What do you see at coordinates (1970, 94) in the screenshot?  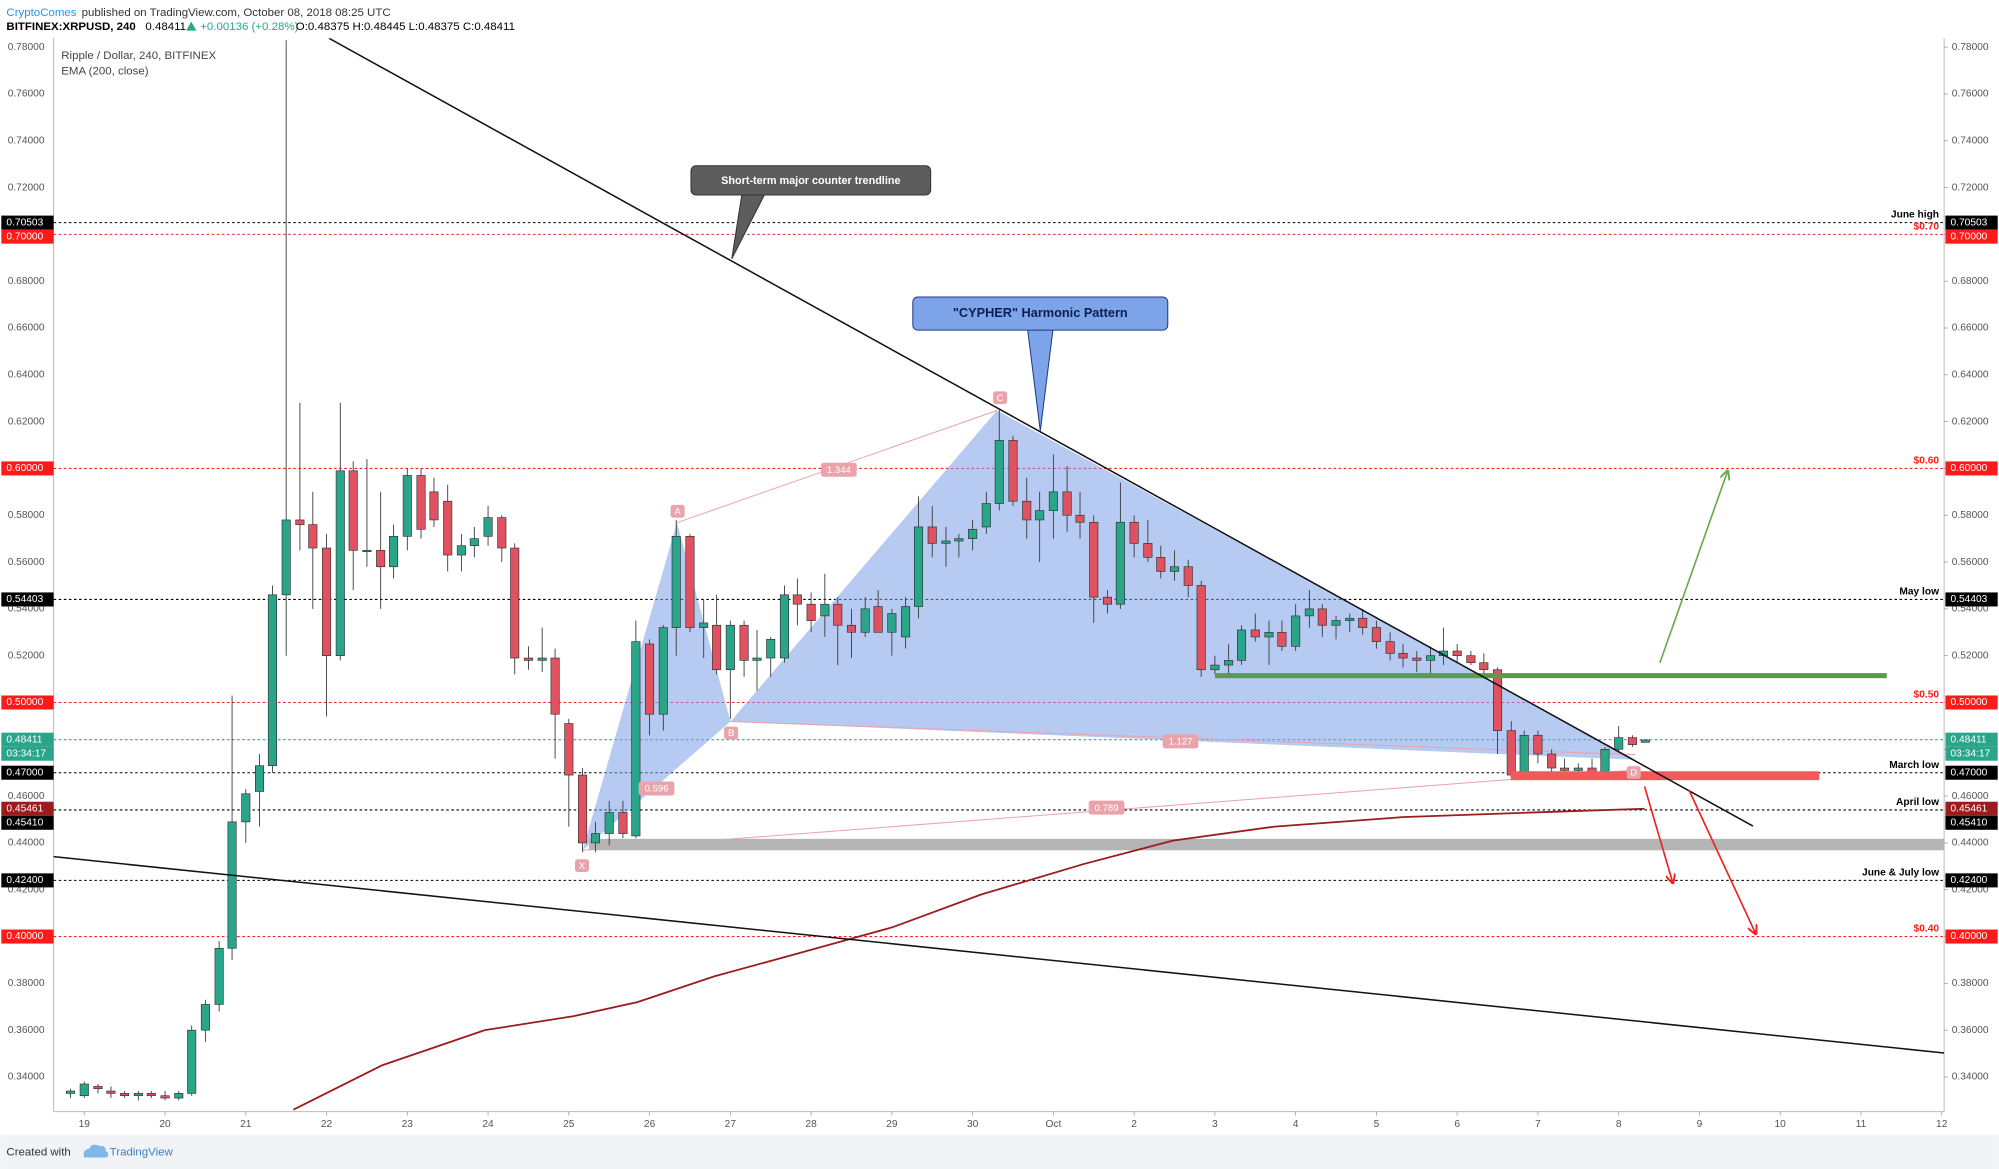 I see `y-tick-label: 0.76000` at bounding box center [1970, 94].